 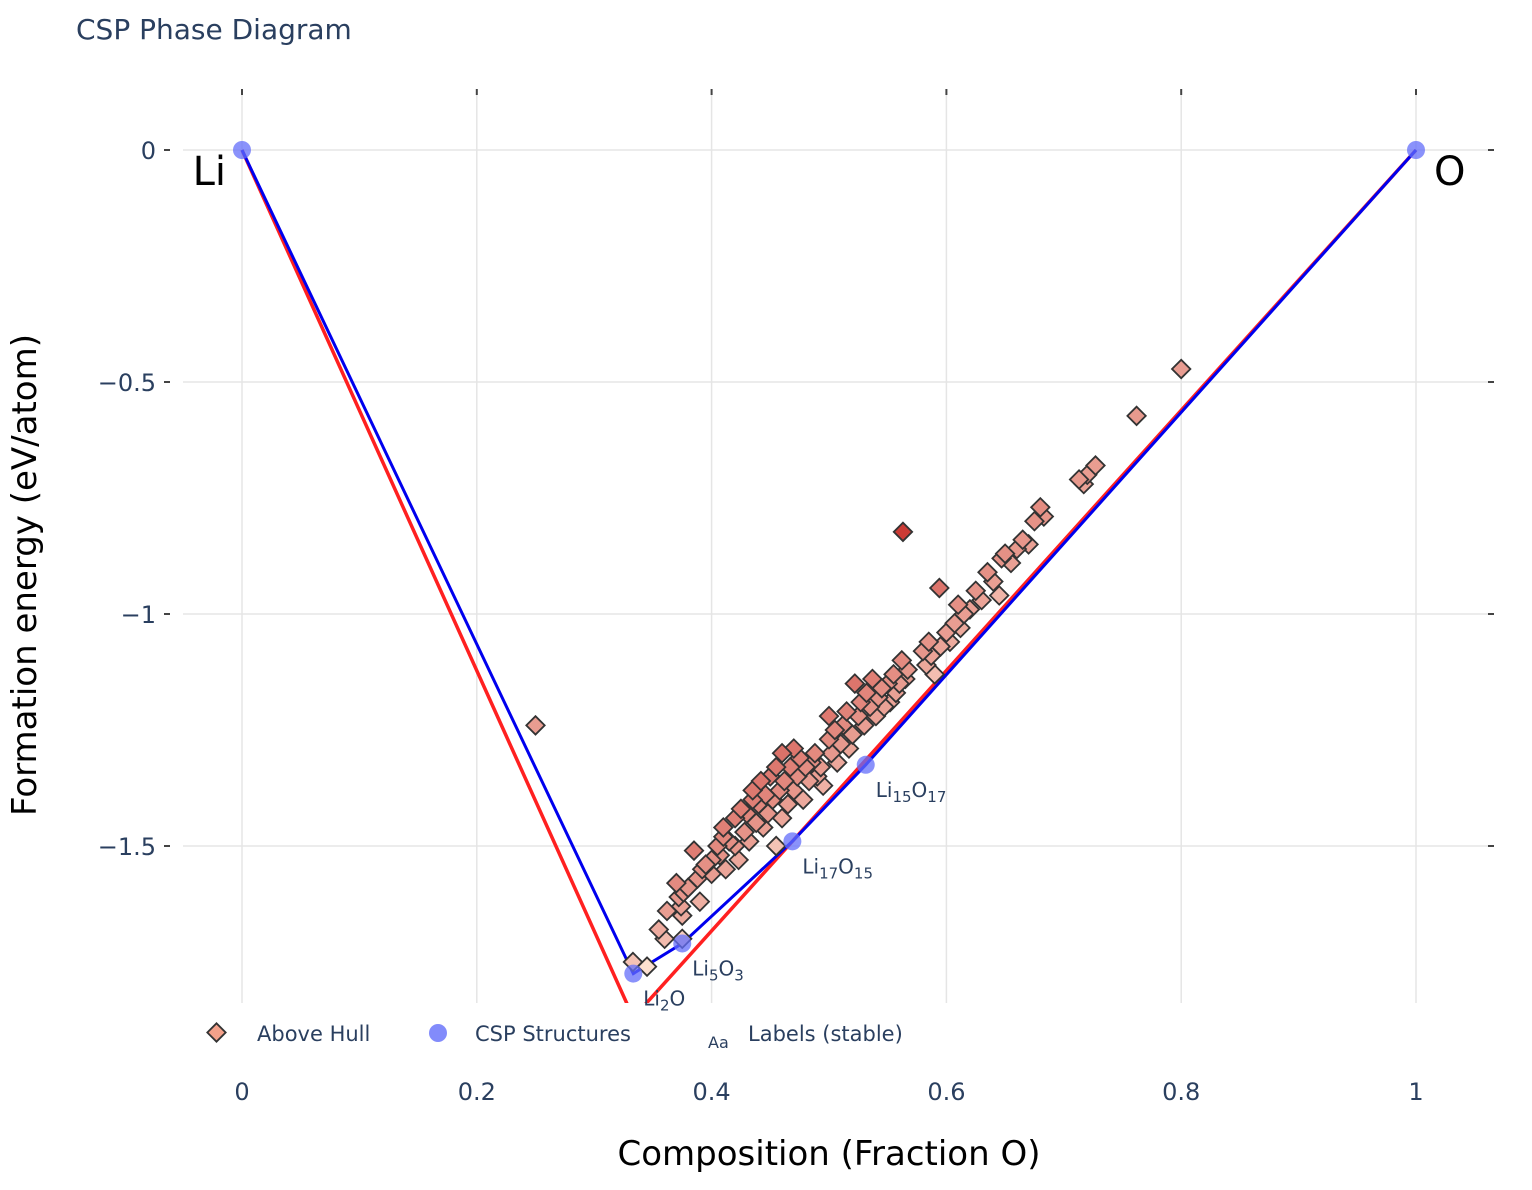 What do you see at coordinates (138, 615) in the screenshot?
I see `y-tick-label: −1` at bounding box center [138, 615].